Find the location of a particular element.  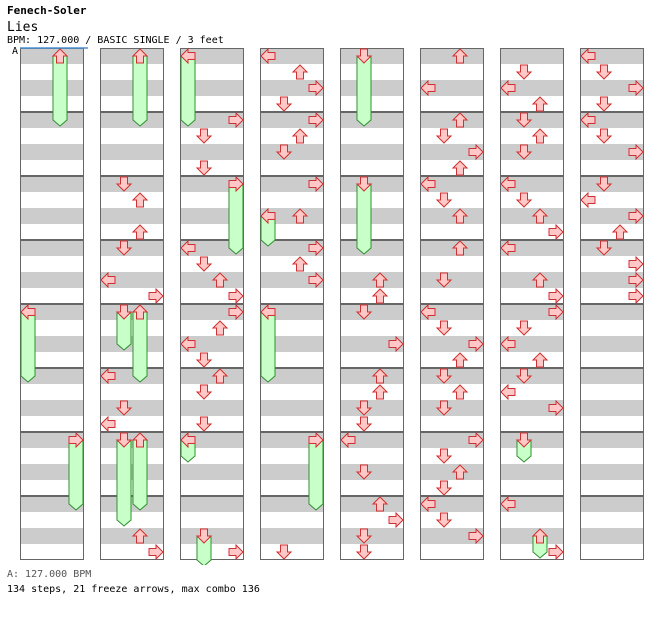

chart-info: BPM: 127.000 / BASIC SINGLE / 3 feet is located at coordinates (115, 40).